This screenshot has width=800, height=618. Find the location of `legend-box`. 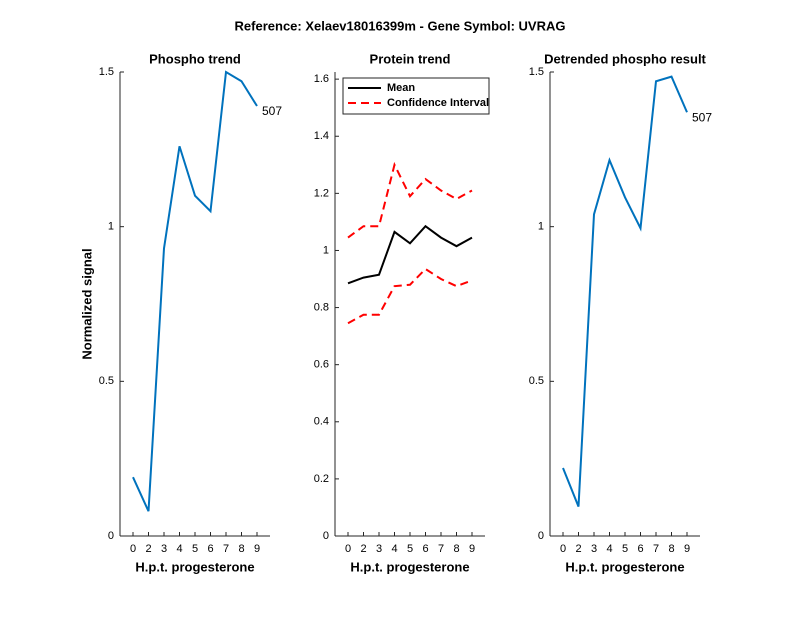

legend-box is located at coordinates (416, 96).